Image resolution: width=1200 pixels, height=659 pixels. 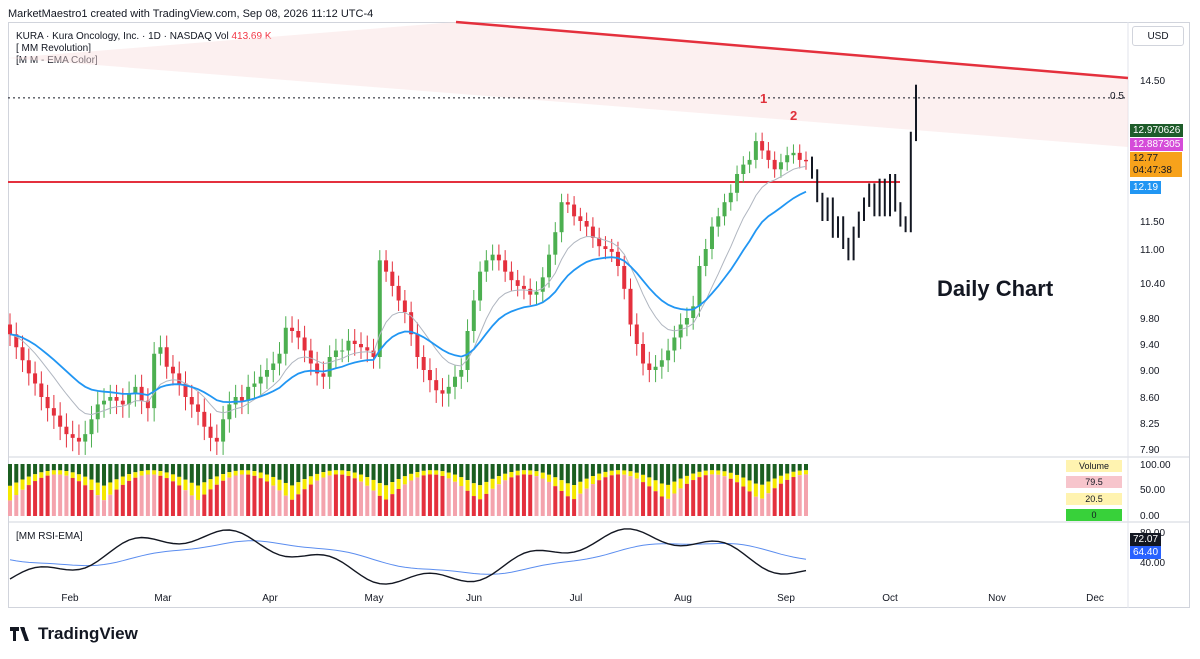 What do you see at coordinates (163, 598) in the screenshot?
I see `time-tick-label: Mar` at bounding box center [163, 598].